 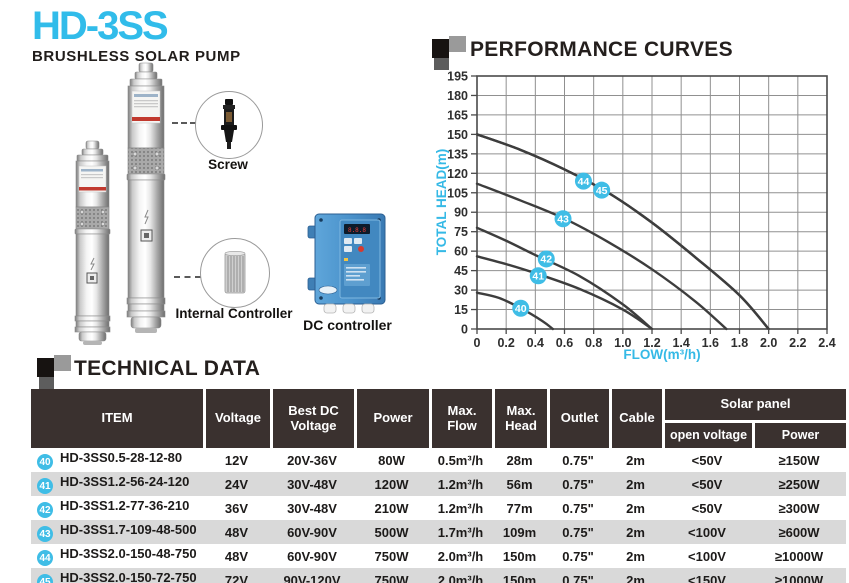 I want to click on curve-badge-44: 44, so click(x=583, y=181).